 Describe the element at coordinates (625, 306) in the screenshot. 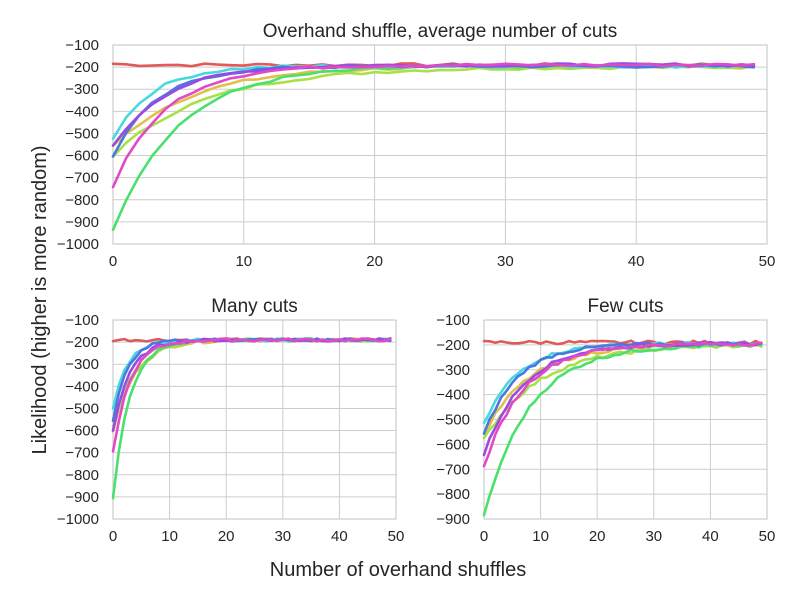

I see `panel-title: Few cuts` at that location.